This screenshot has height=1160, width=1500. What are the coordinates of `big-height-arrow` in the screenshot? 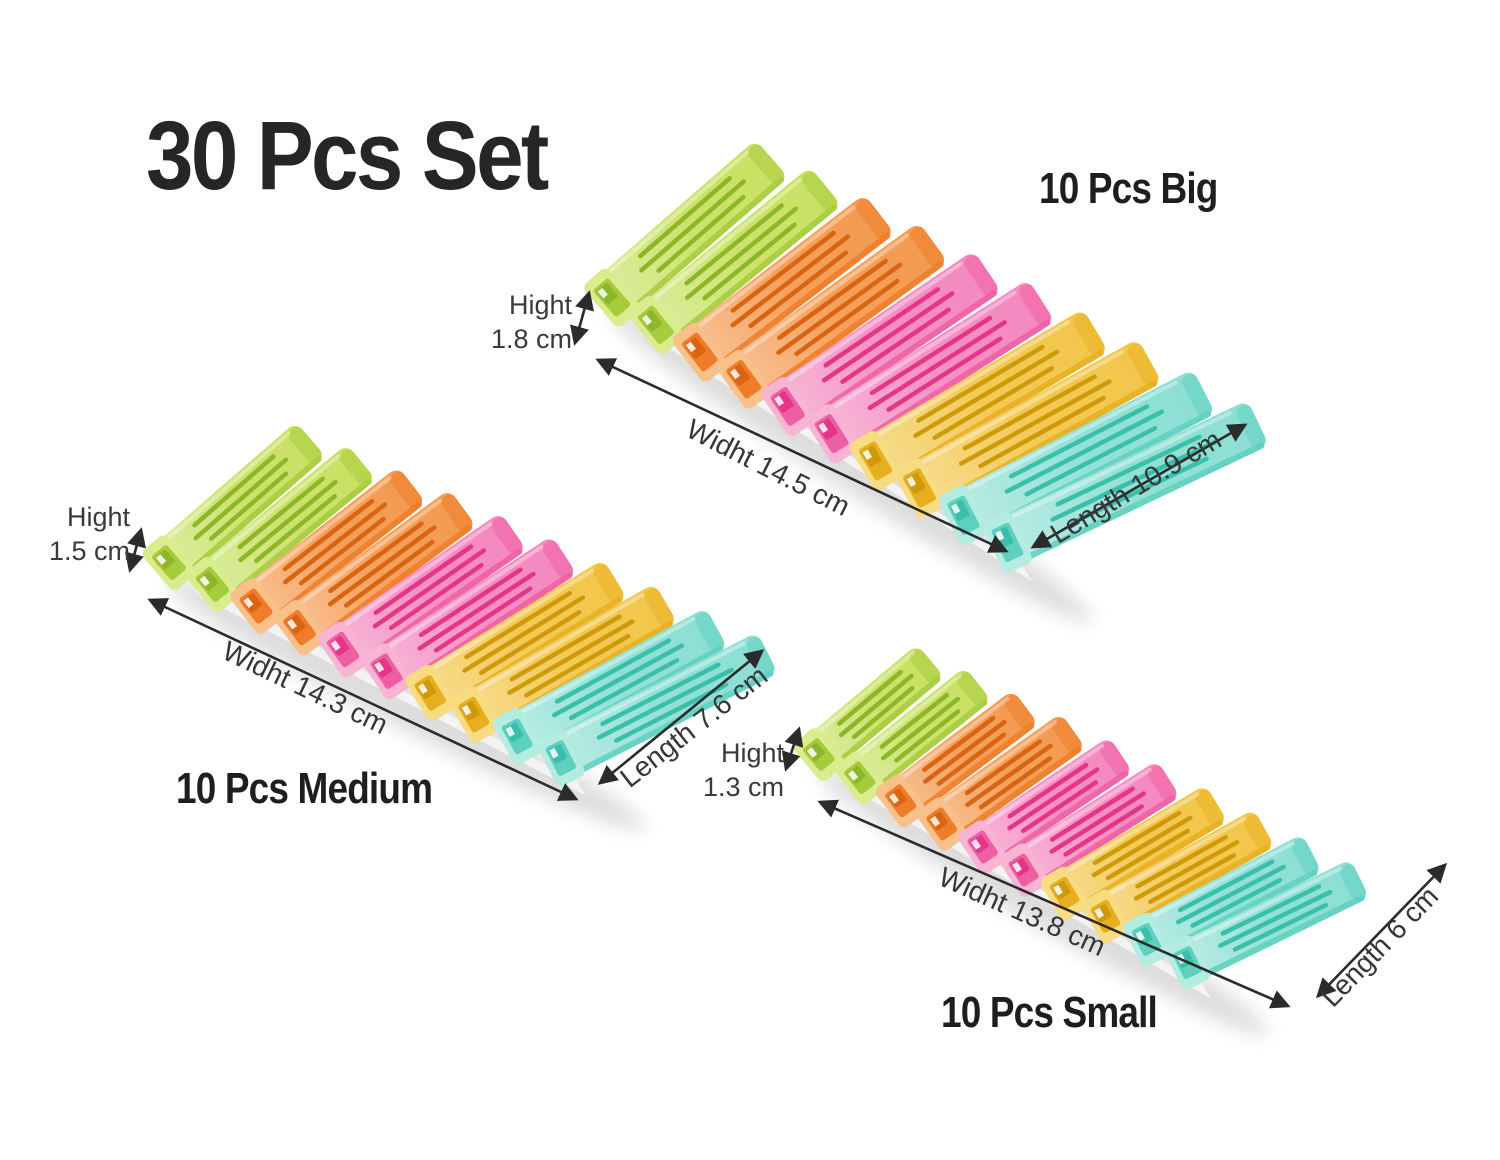 It's located at (582, 318).